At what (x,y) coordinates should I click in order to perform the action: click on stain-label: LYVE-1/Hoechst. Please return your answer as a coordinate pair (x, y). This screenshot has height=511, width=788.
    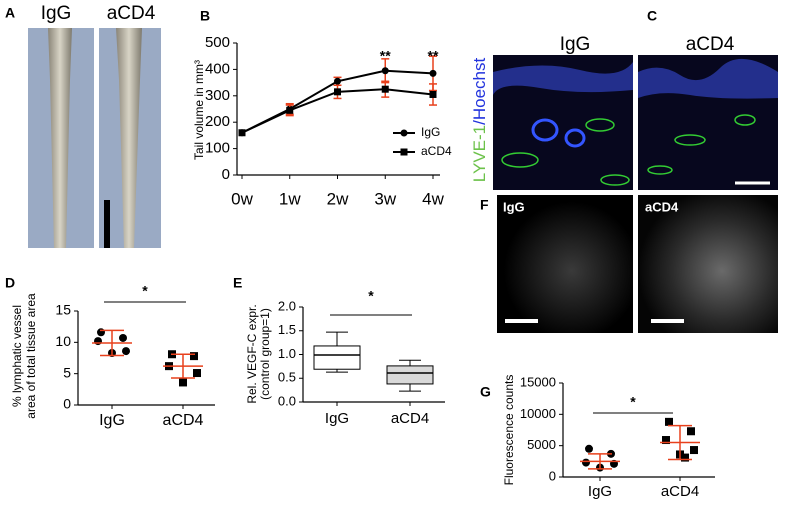
    Looking at the image, I should click on (479, 120).